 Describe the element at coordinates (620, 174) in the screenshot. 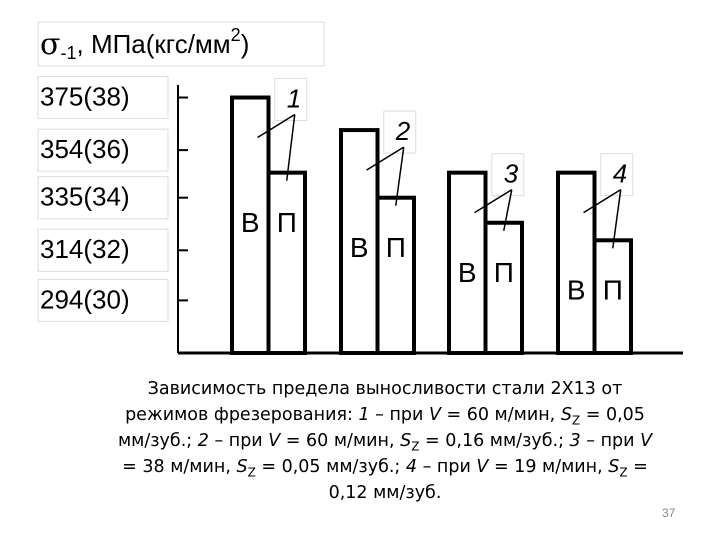

I see `group-label: 4` at that location.